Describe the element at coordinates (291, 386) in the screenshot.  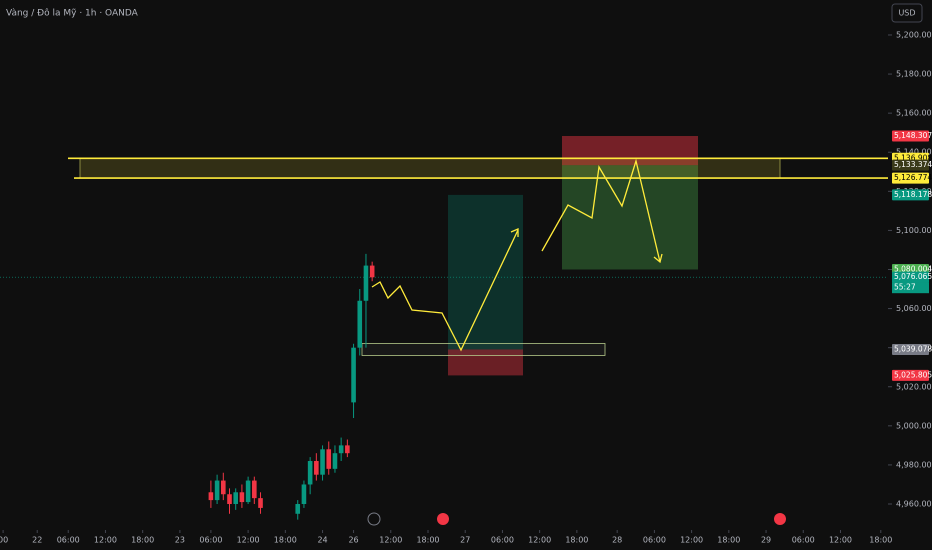
I see `candles` at that location.